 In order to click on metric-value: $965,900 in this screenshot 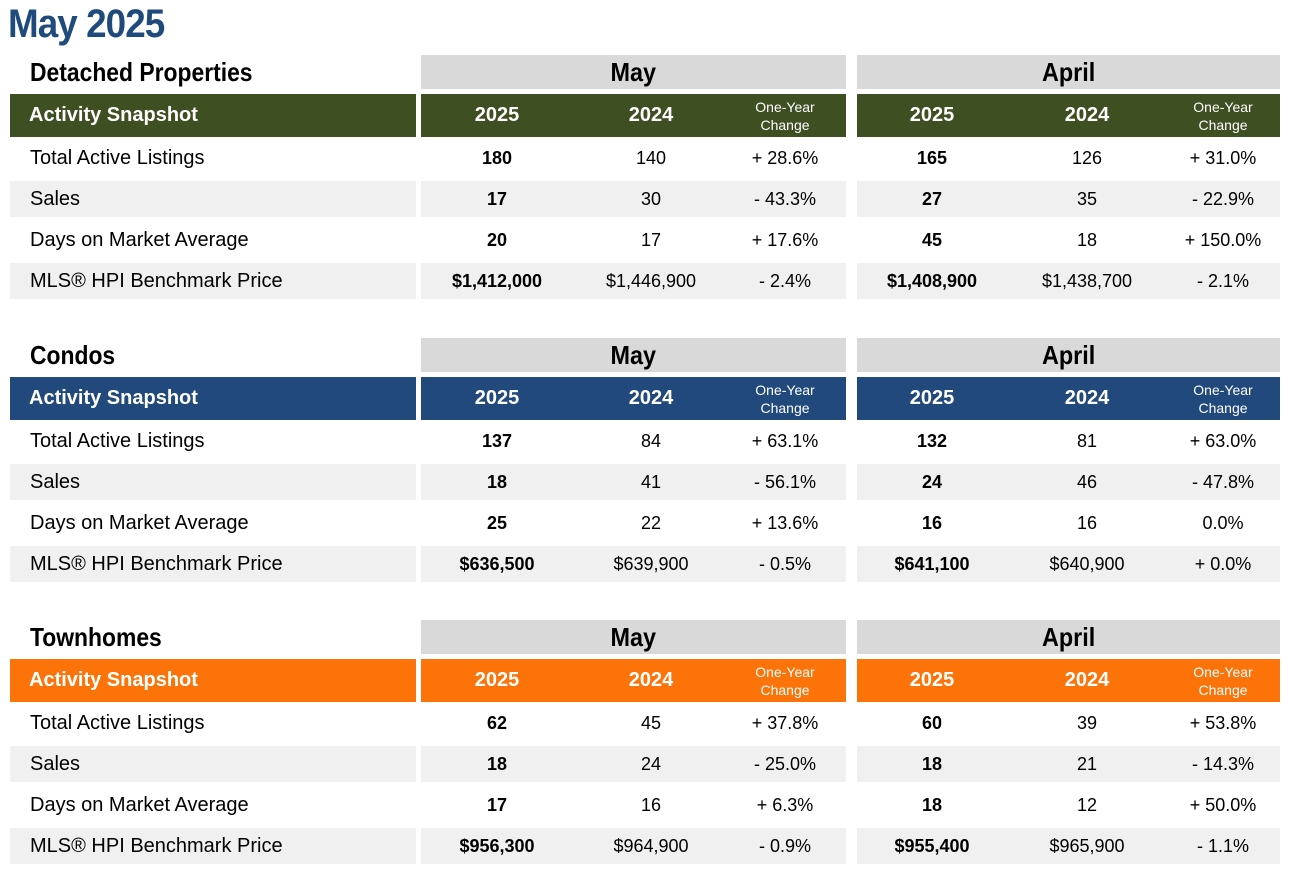, I will do `click(1087, 846)`.